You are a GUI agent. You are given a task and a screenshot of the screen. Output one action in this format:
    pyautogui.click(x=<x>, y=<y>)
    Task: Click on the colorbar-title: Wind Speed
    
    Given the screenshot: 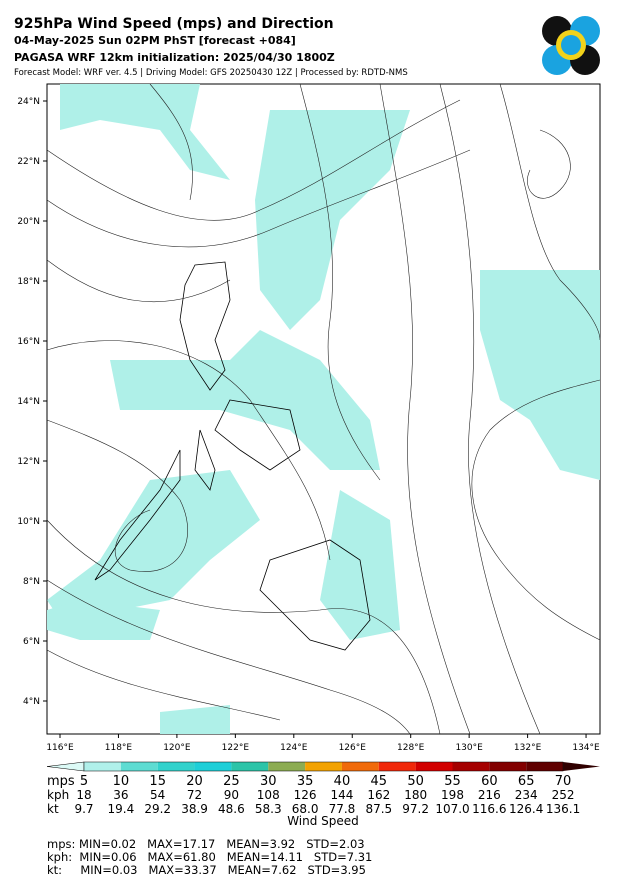 What is the action you would take?
    pyautogui.click(x=323, y=821)
    